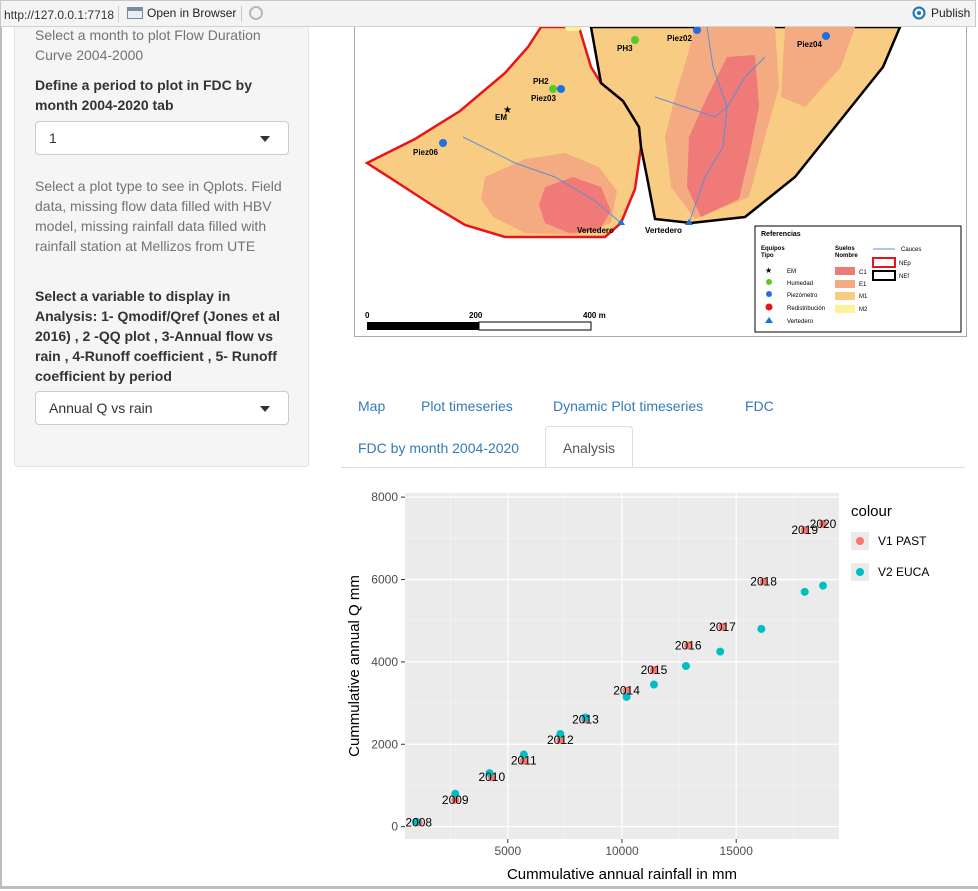  What do you see at coordinates (439, 448) in the screenshot?
I see `tab-fdc-by-month: FDC by month 2004-2020` at bounding box center [439, 448].